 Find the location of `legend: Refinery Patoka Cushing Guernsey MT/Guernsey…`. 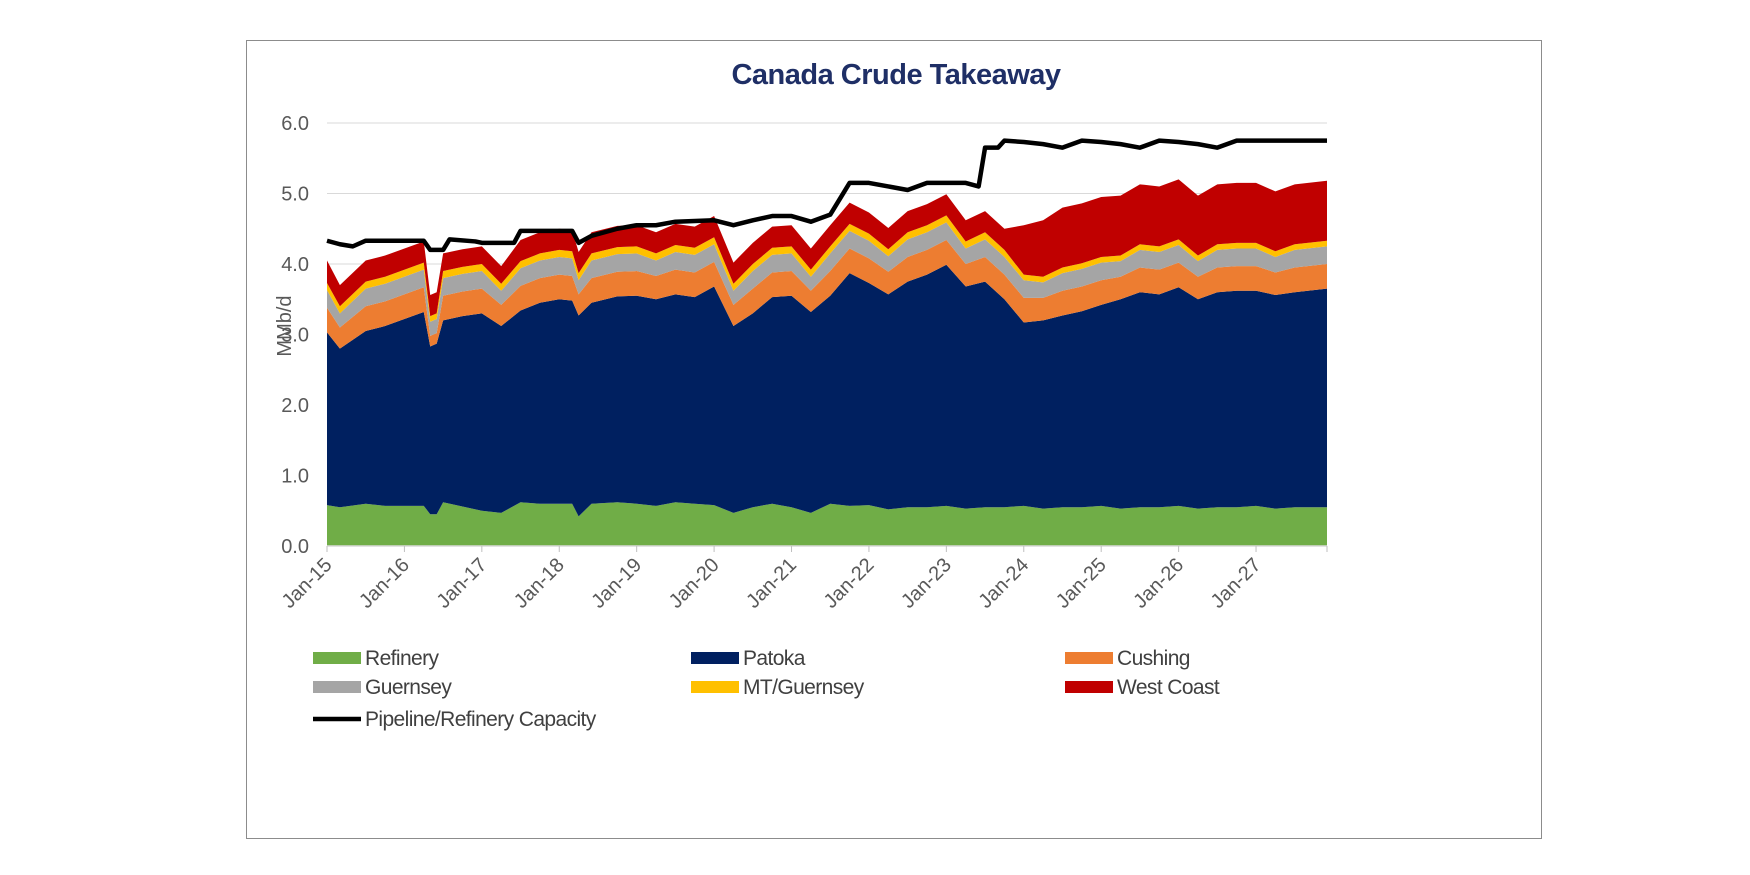

legend: Refinery Patoka Cushing Guernsey MT/Guernsey… is located at coordinates (767, 689).